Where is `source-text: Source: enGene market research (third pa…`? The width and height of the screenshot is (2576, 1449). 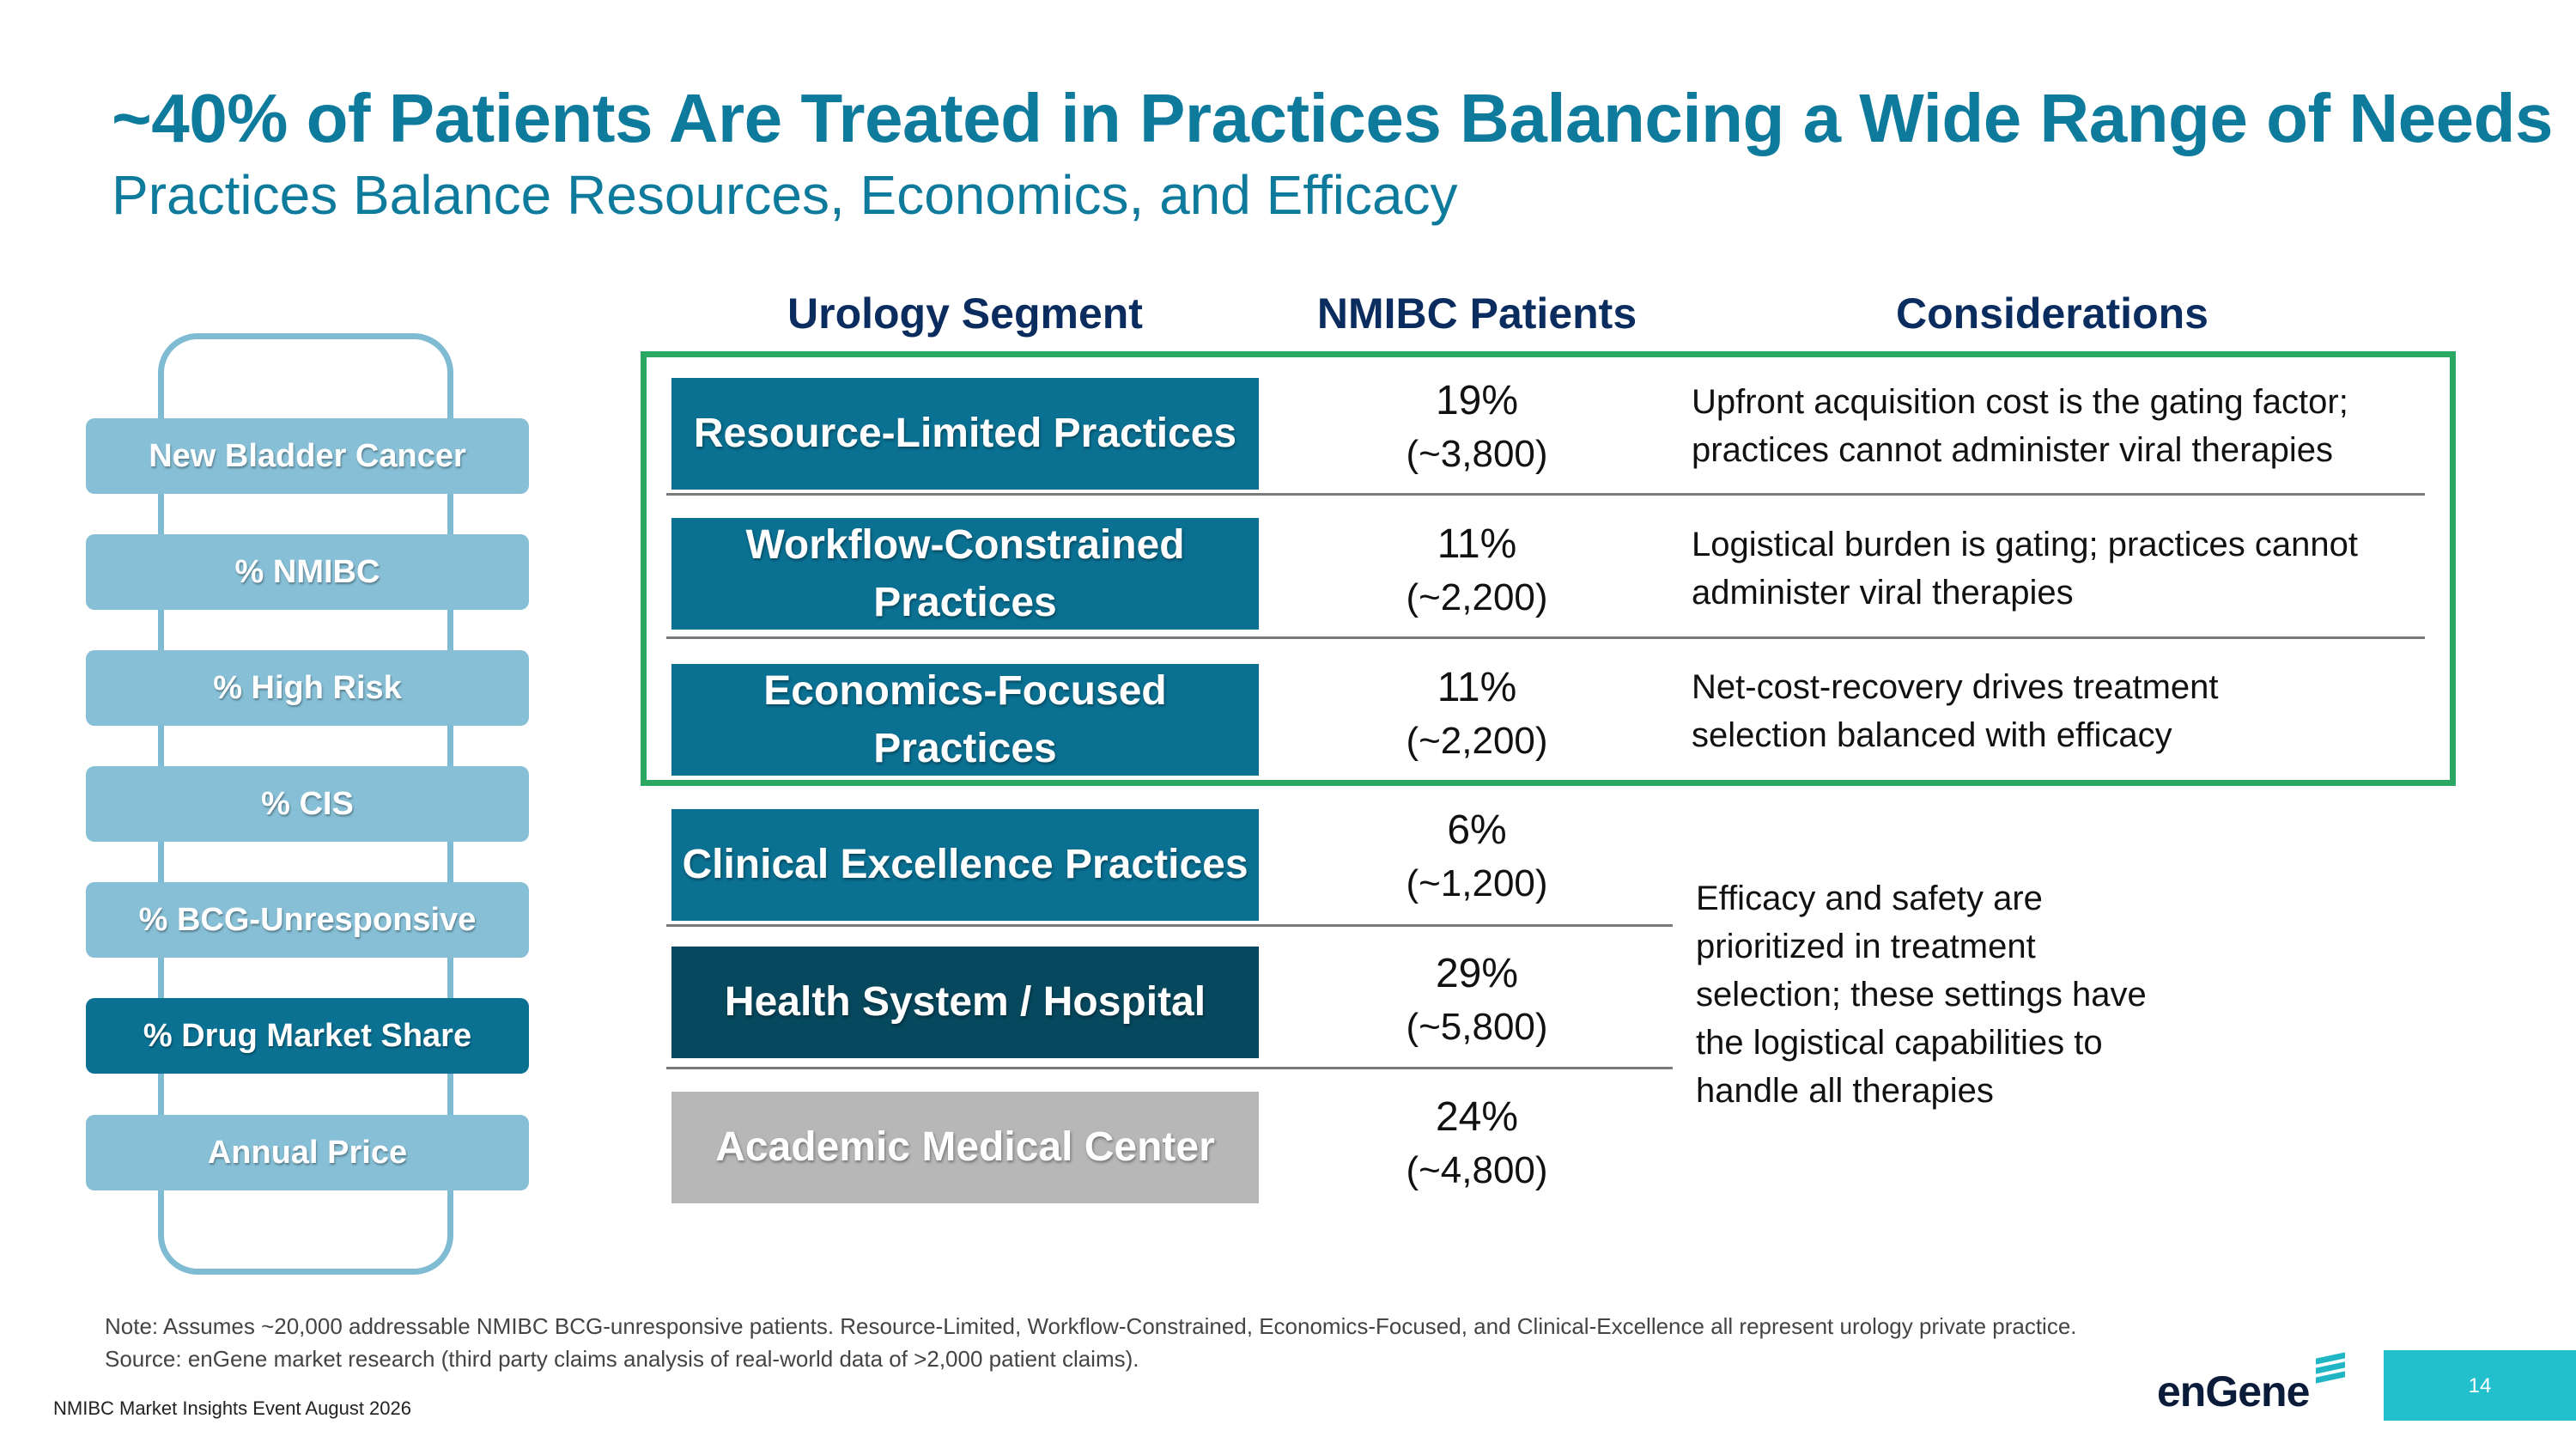 source-text: Source: enGene market research (third pa… is located at coordinates (622, 1359).